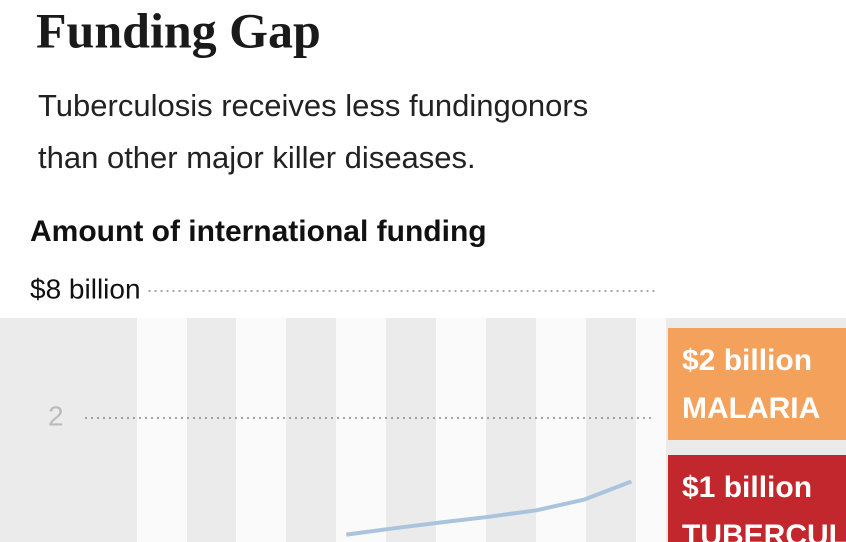  I want to click on data-line, so click(489, 508).